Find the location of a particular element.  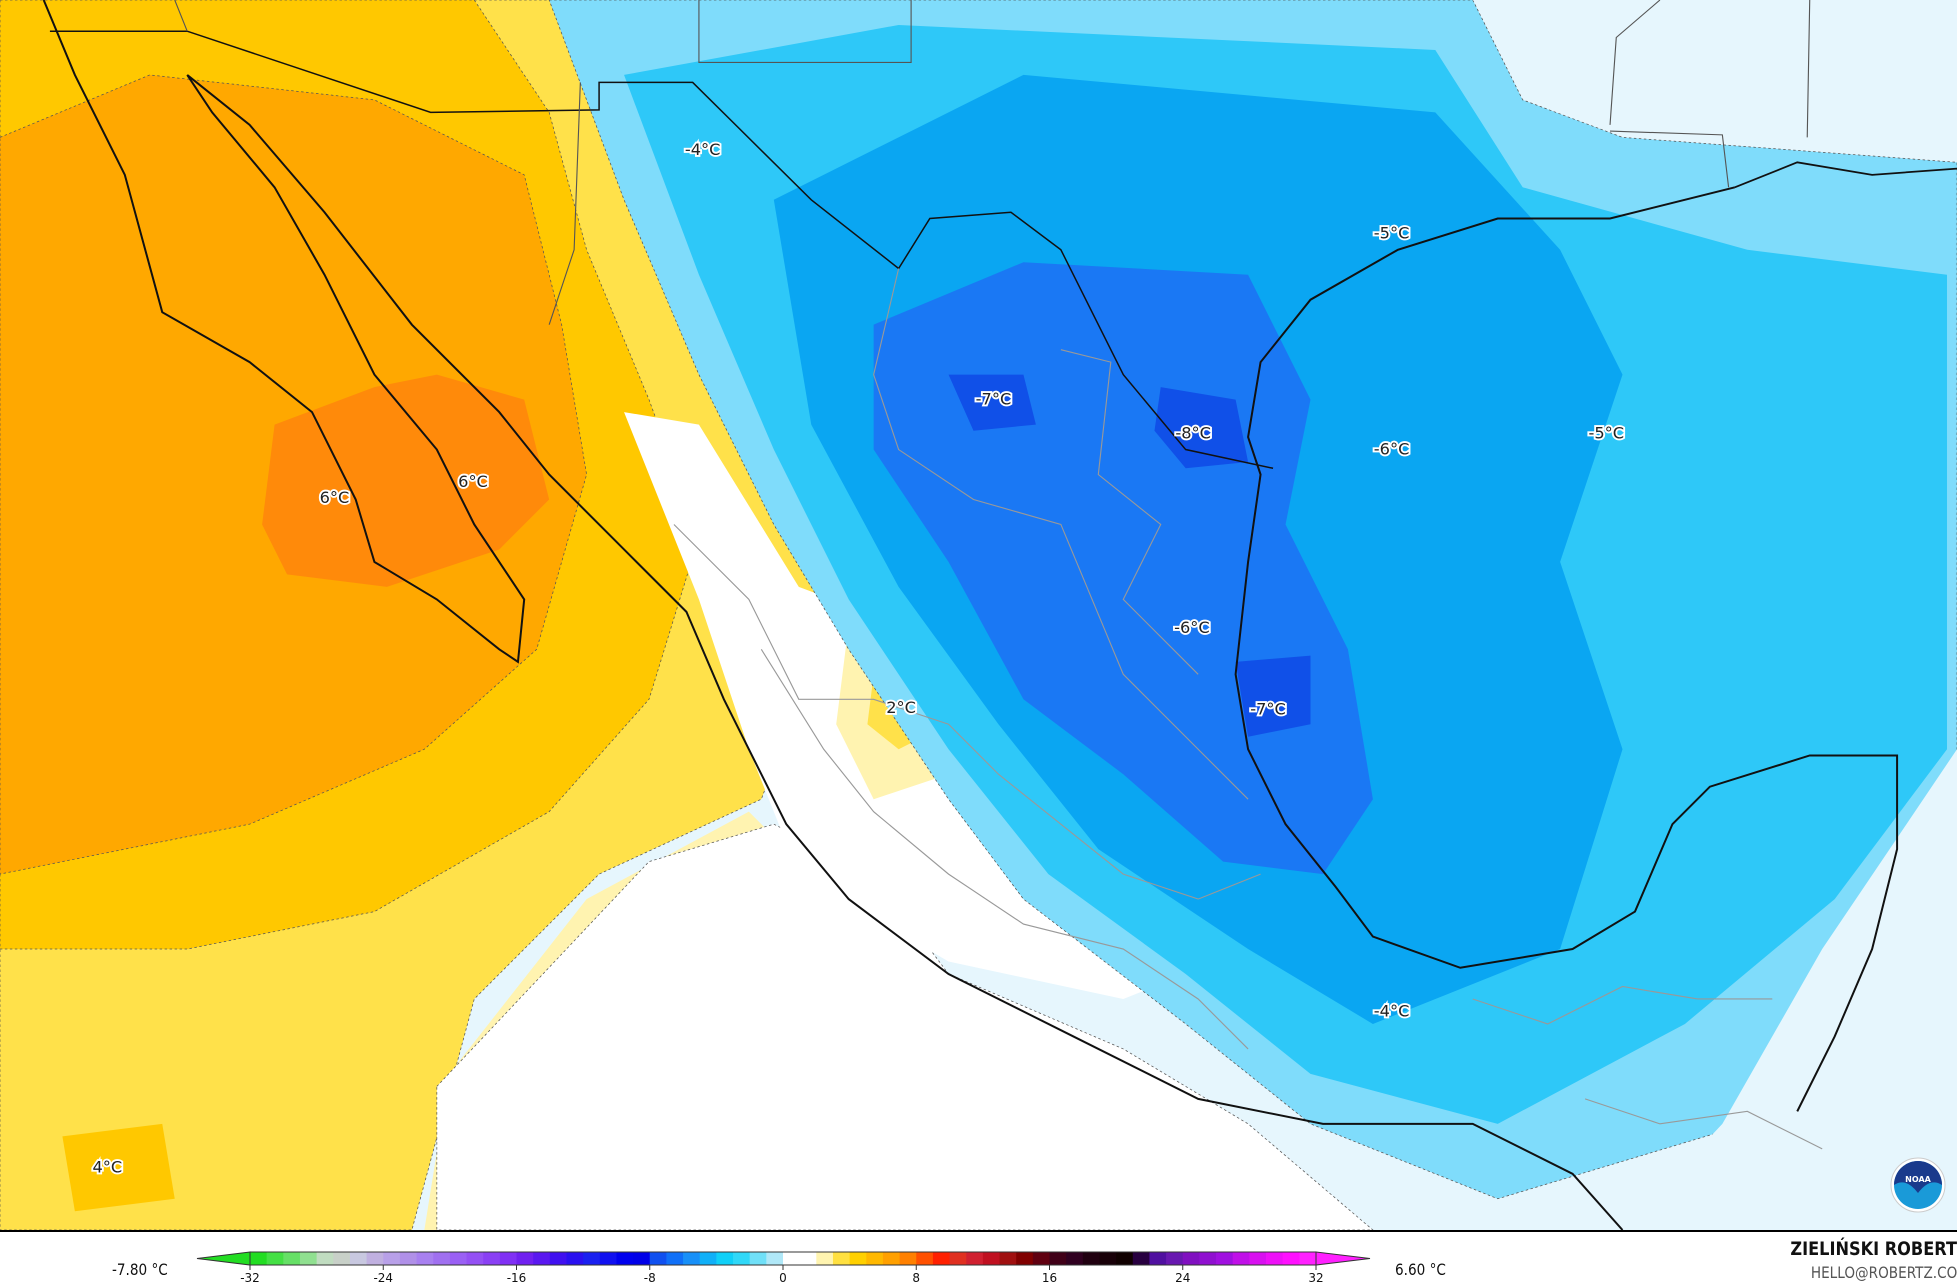

max-value-label: 6.60 °C is located at coordinates (1420, 1269).